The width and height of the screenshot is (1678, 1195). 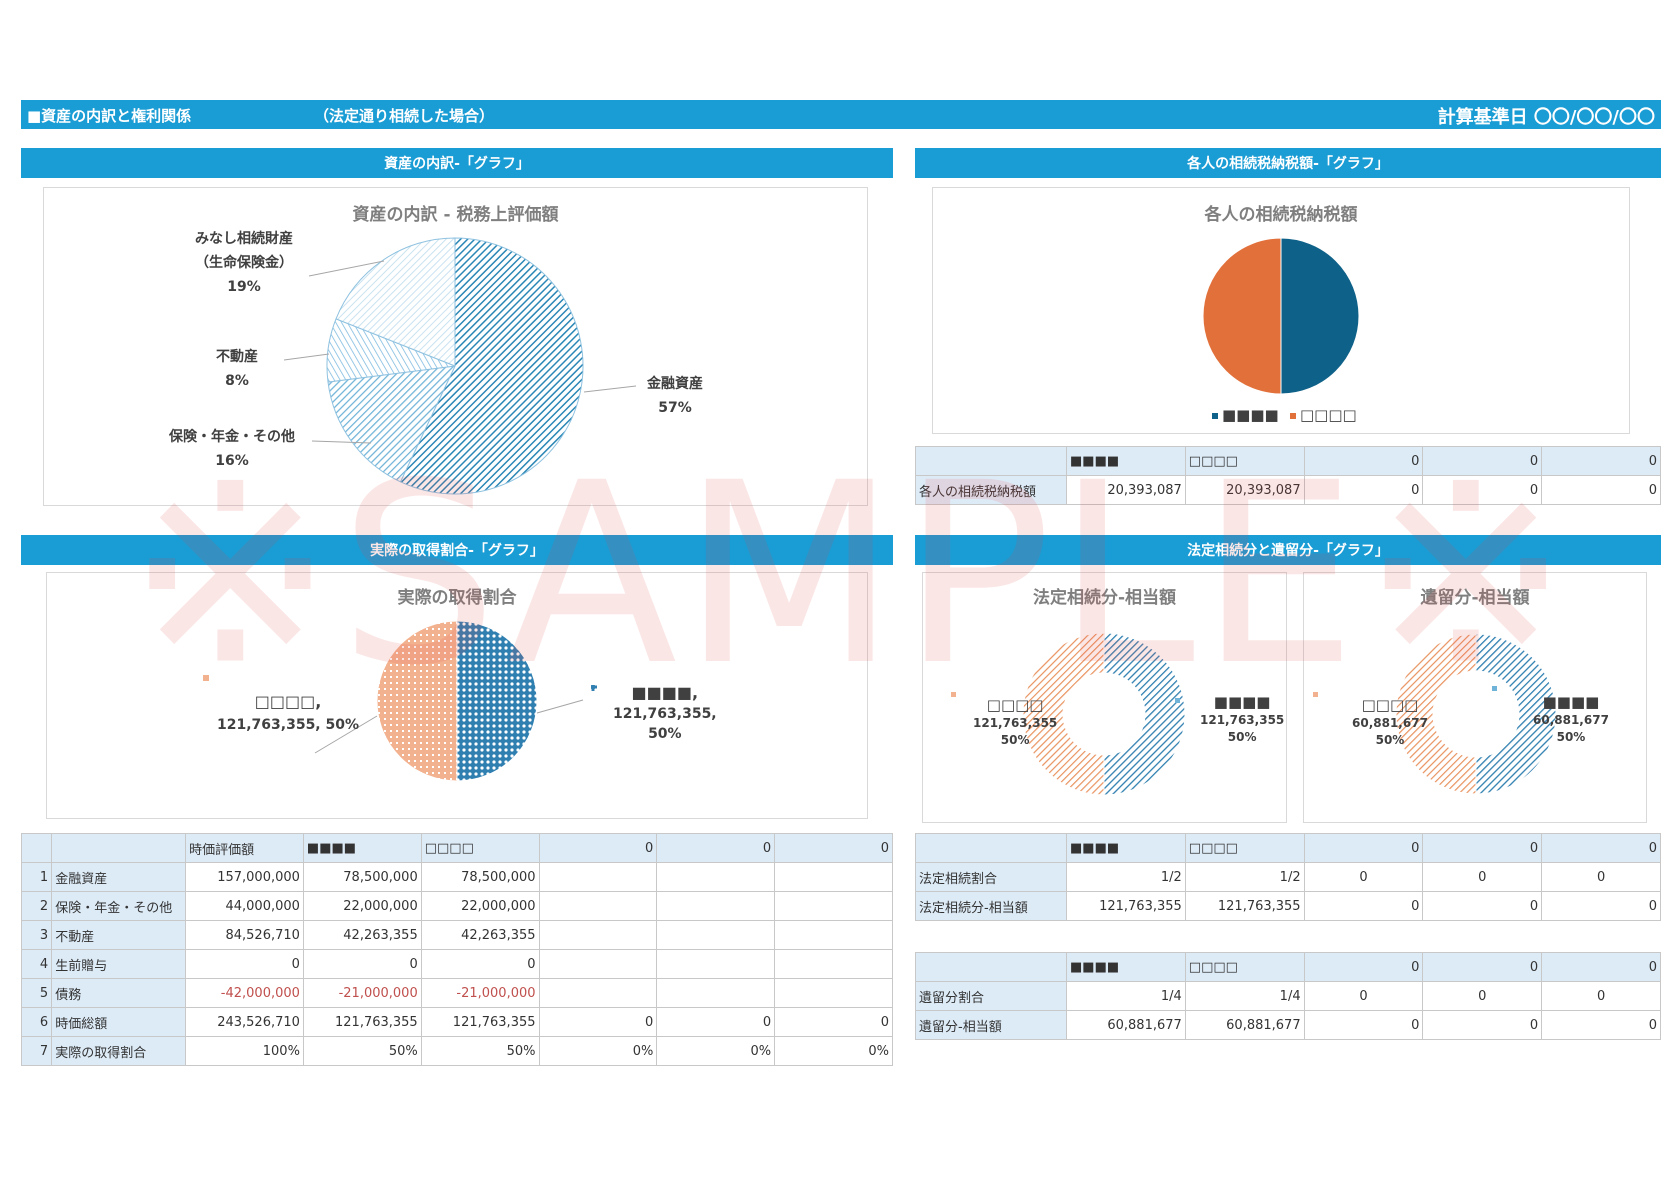 What do you see at coordinates (480, 1051) in the screenshot?
I see `table-cell: 50%` at bounding box center [480, 1051].